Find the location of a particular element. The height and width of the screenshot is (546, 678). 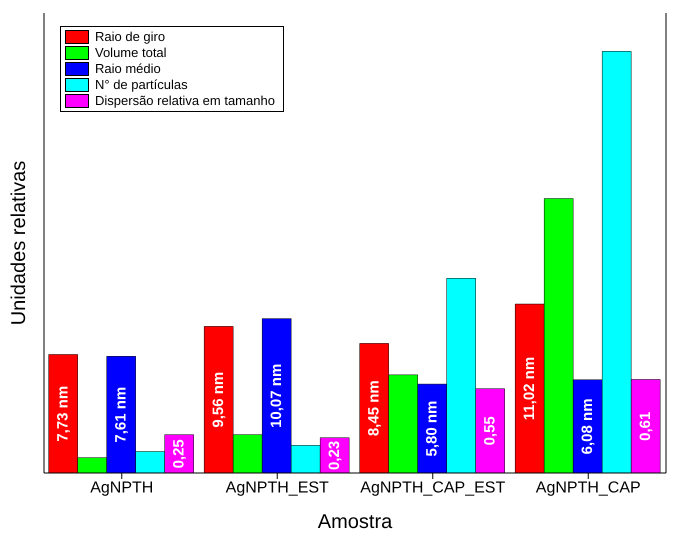

data-label: 11,02 nm is located at coordinates (529, 388).